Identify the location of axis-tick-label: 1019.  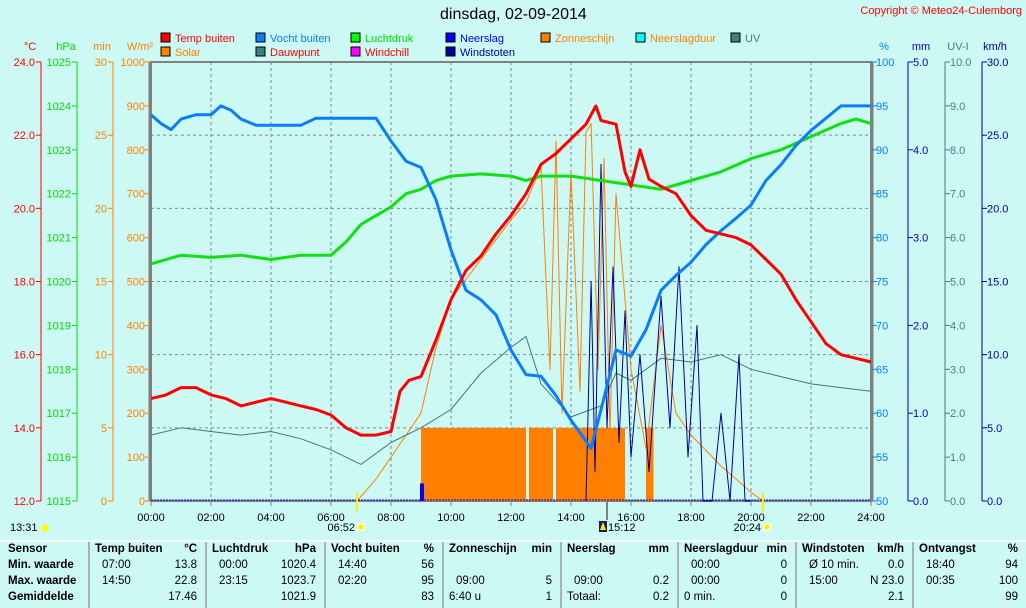
(59, 326).